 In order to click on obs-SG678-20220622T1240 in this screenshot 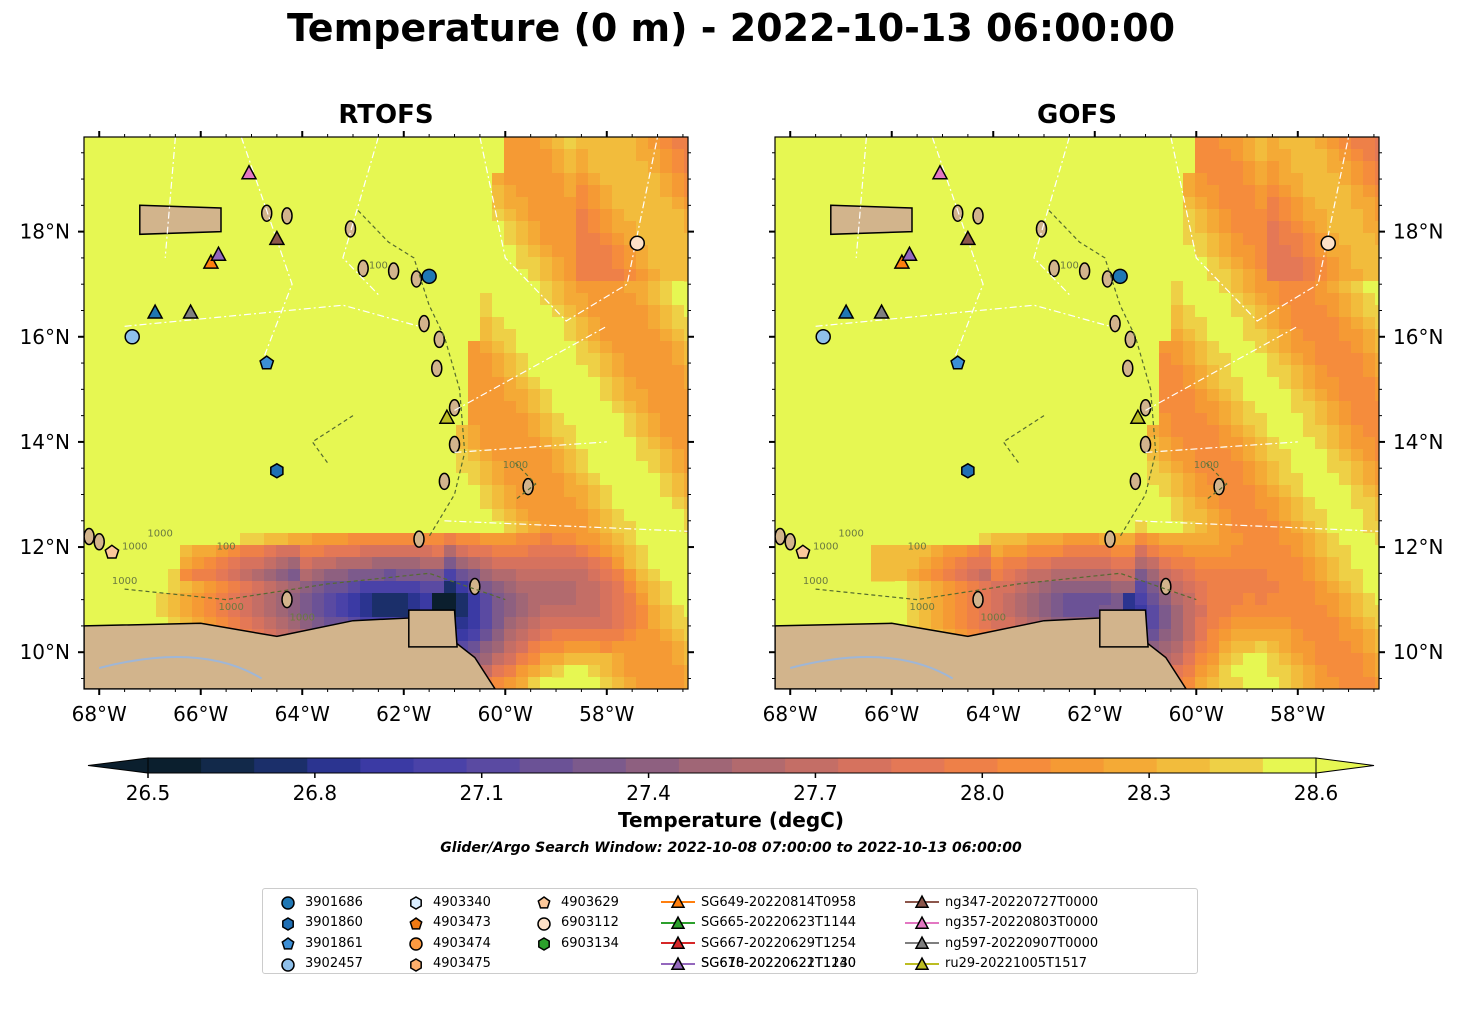, I will do `click(218, 253)`.